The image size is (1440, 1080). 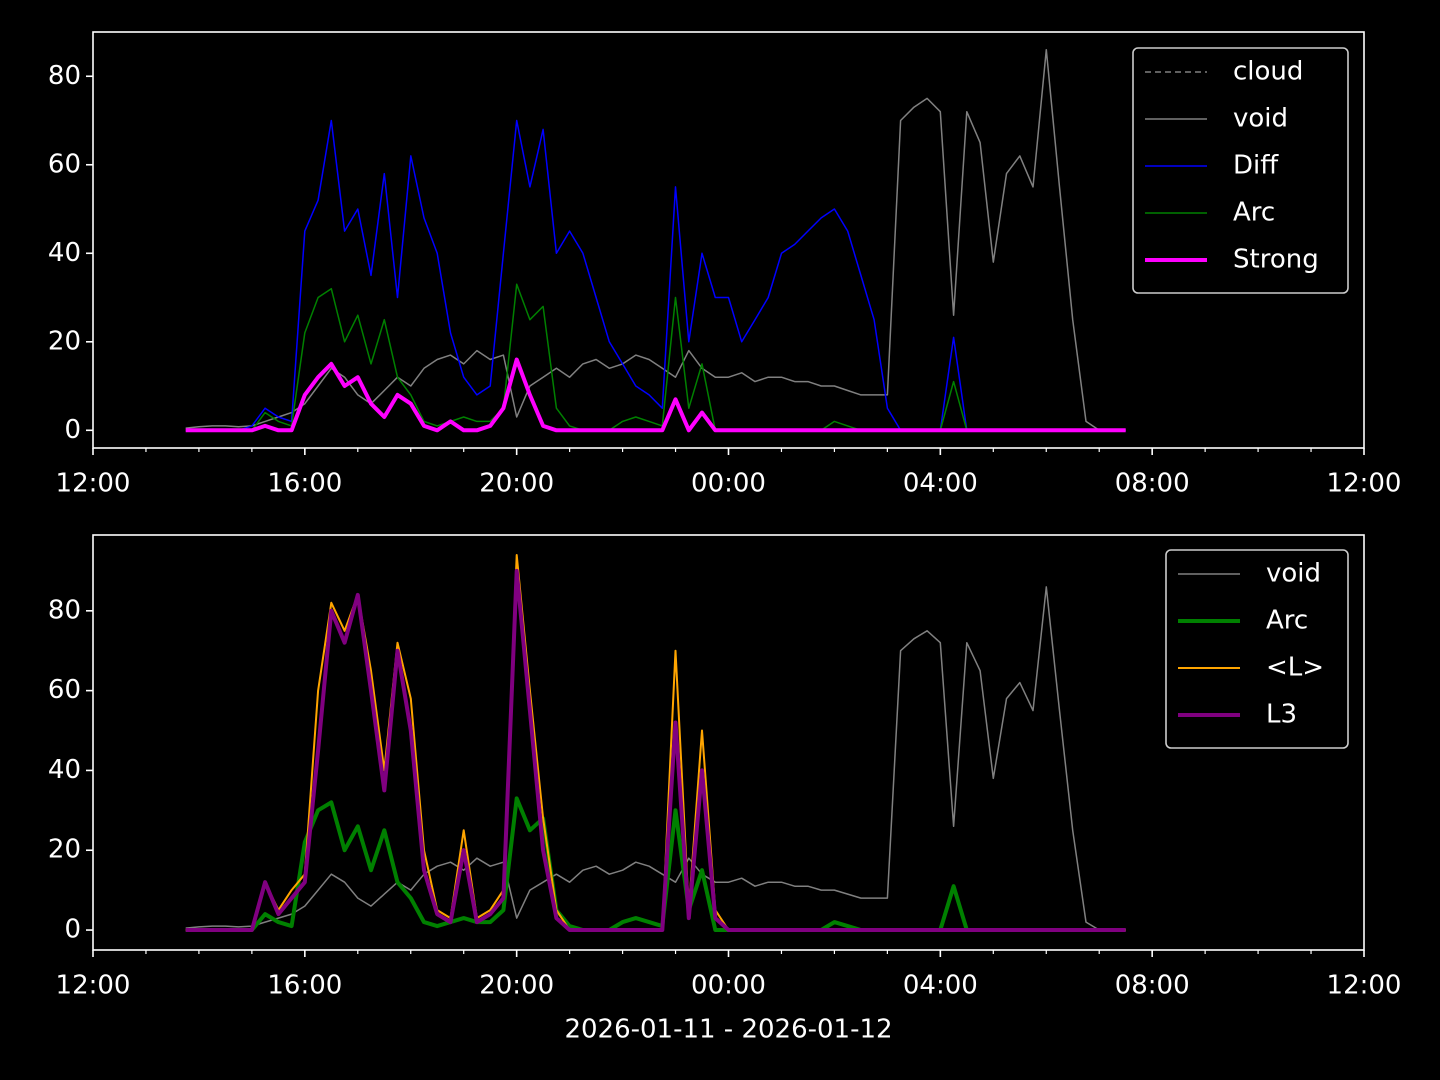 I want to click on legend-label: Strong, so click(x=1276, y=260).